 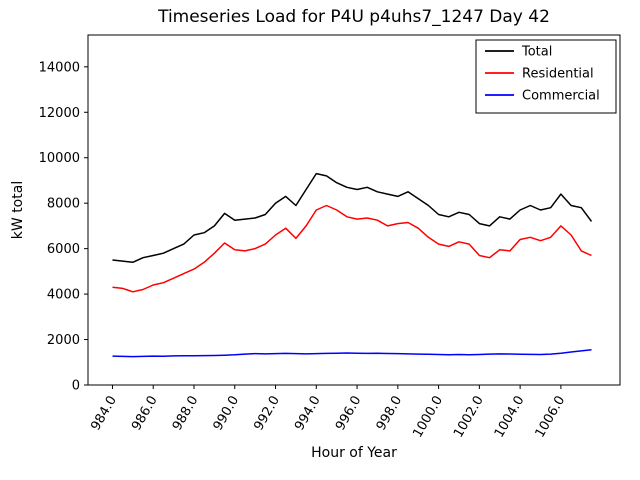 What do you see at coordinates (18, 210) in the screenshot?
I see `y-axis-label: kW total` at bounding box center [18, 210].